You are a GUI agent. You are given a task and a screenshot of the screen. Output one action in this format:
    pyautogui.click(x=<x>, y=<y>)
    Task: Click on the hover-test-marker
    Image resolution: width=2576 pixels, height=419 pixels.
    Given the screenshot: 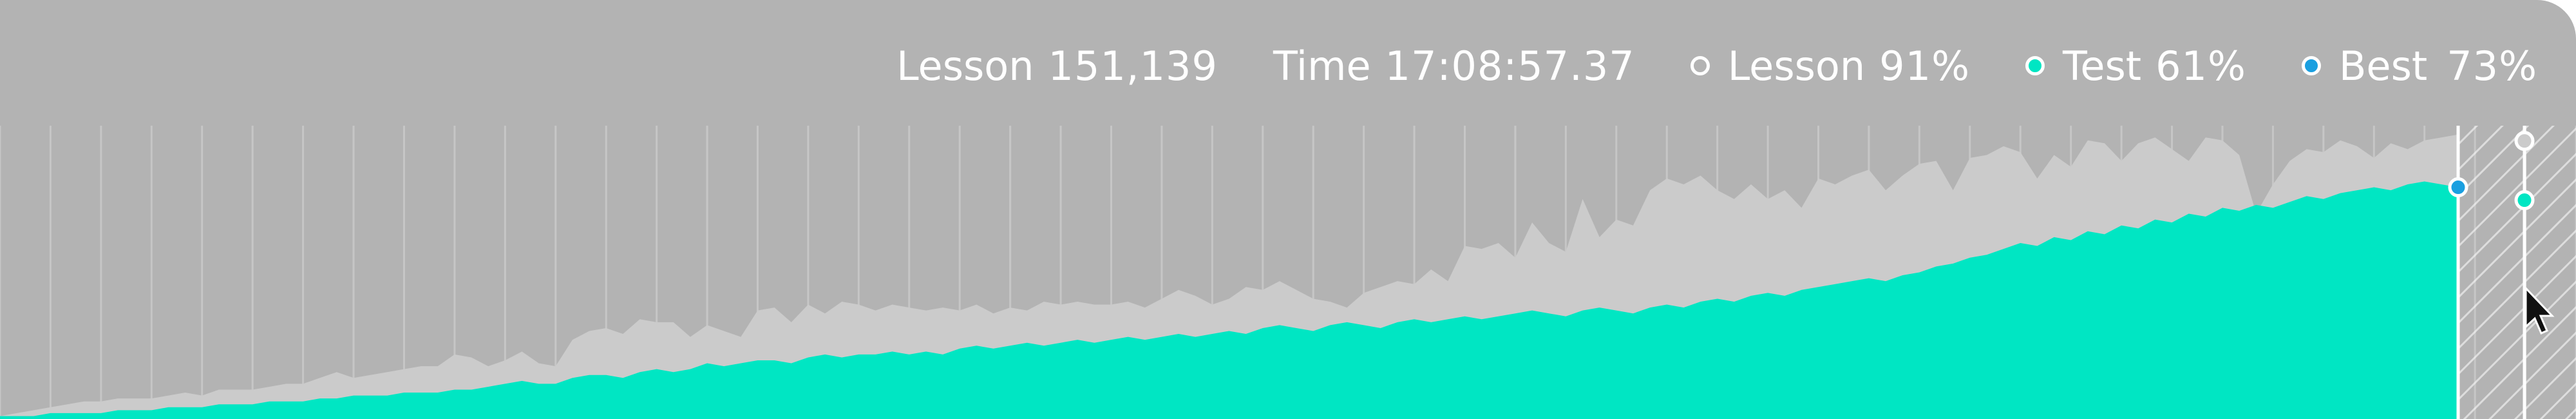 What is the action you would take?
    pyautogui.click(x=2524, y=200)
    